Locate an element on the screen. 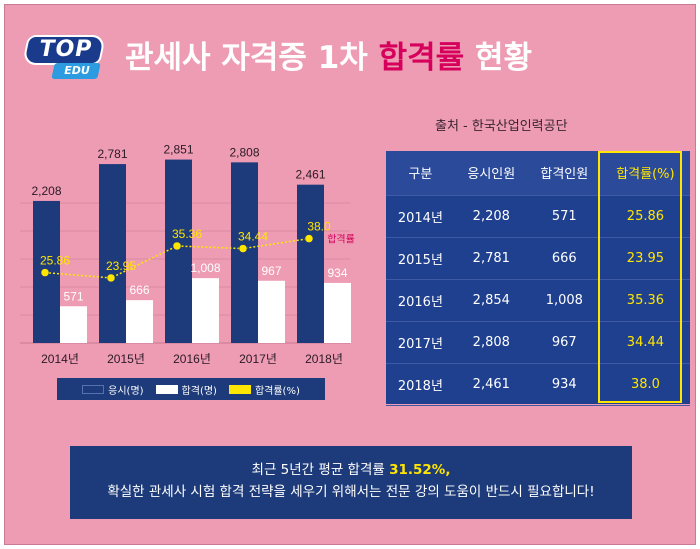 The width and height of the screenshot is (700, 549). legend-item-passed: 합격(명) is located at coordinates (186, 389).